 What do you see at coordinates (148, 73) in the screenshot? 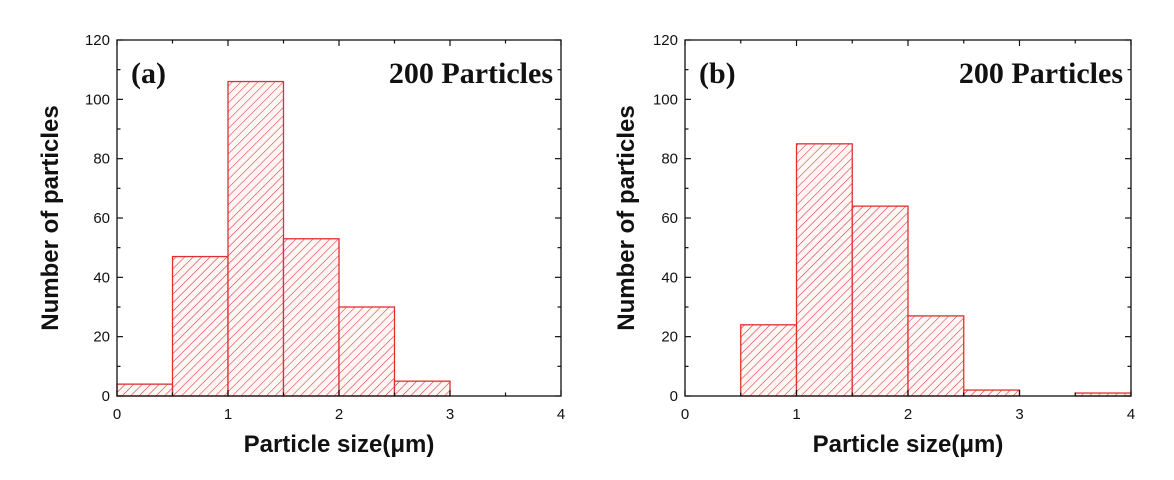
I see `panel-label: (a)` at bounding box center [148, 73].